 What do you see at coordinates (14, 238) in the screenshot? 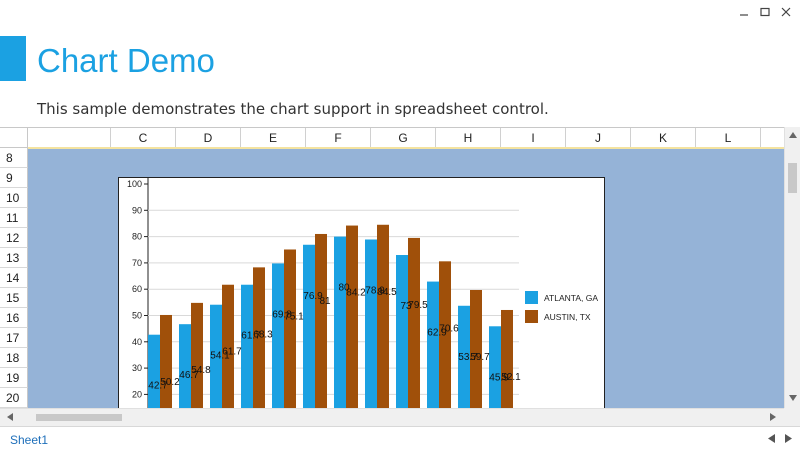
I see `row-header-12: 12` at bounding box center [14, 238].